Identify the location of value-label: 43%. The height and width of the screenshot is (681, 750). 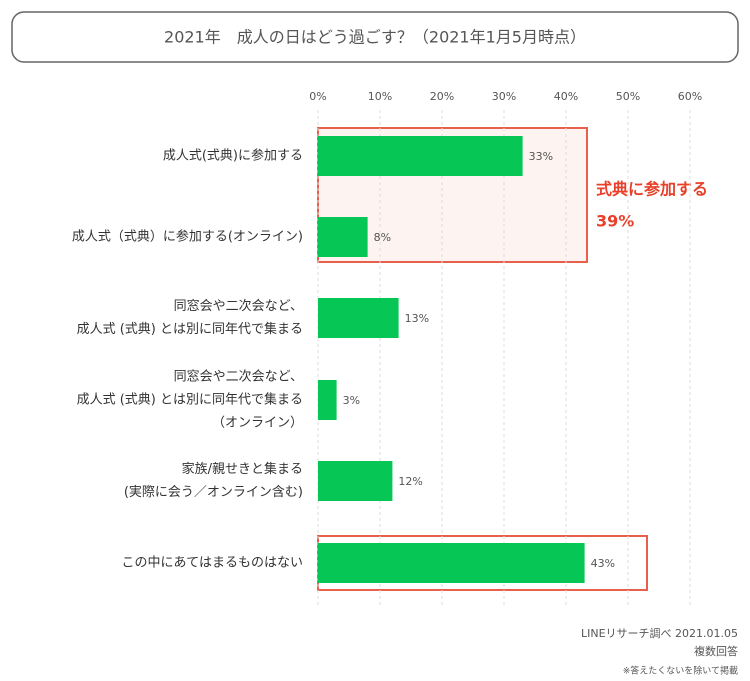
(603, 563).